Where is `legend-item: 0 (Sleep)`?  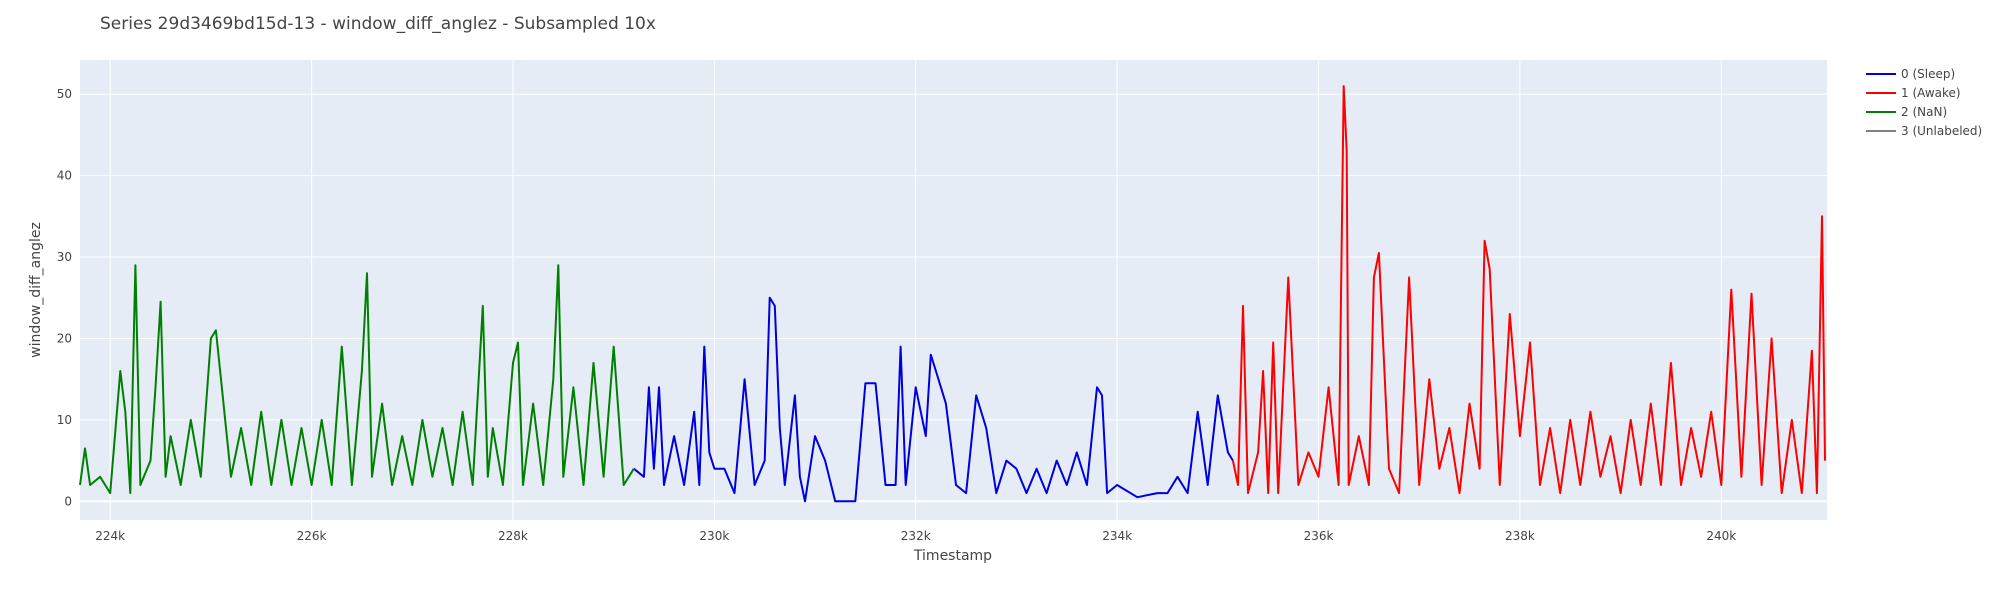
legend-item: 0 (Sleep) is located at coordinates (1910, 74).